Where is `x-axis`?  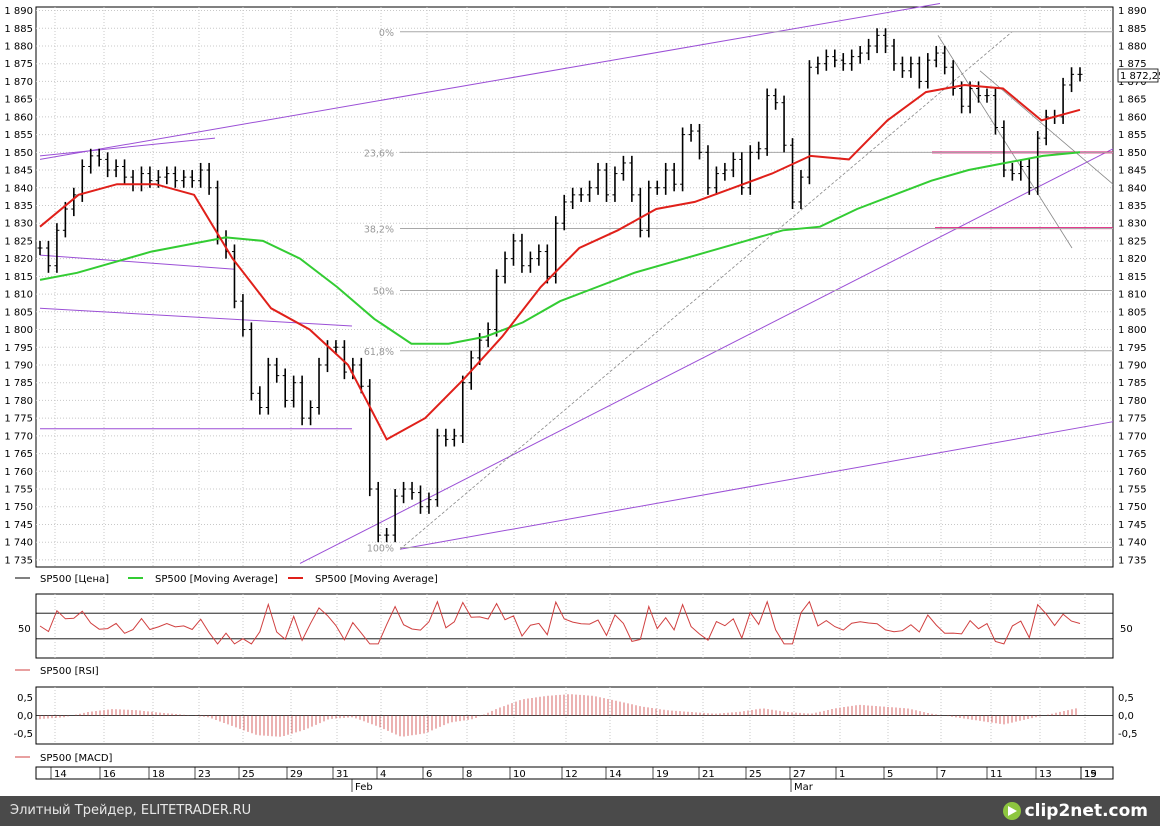 x-axis is located at coordinates (574, 773).